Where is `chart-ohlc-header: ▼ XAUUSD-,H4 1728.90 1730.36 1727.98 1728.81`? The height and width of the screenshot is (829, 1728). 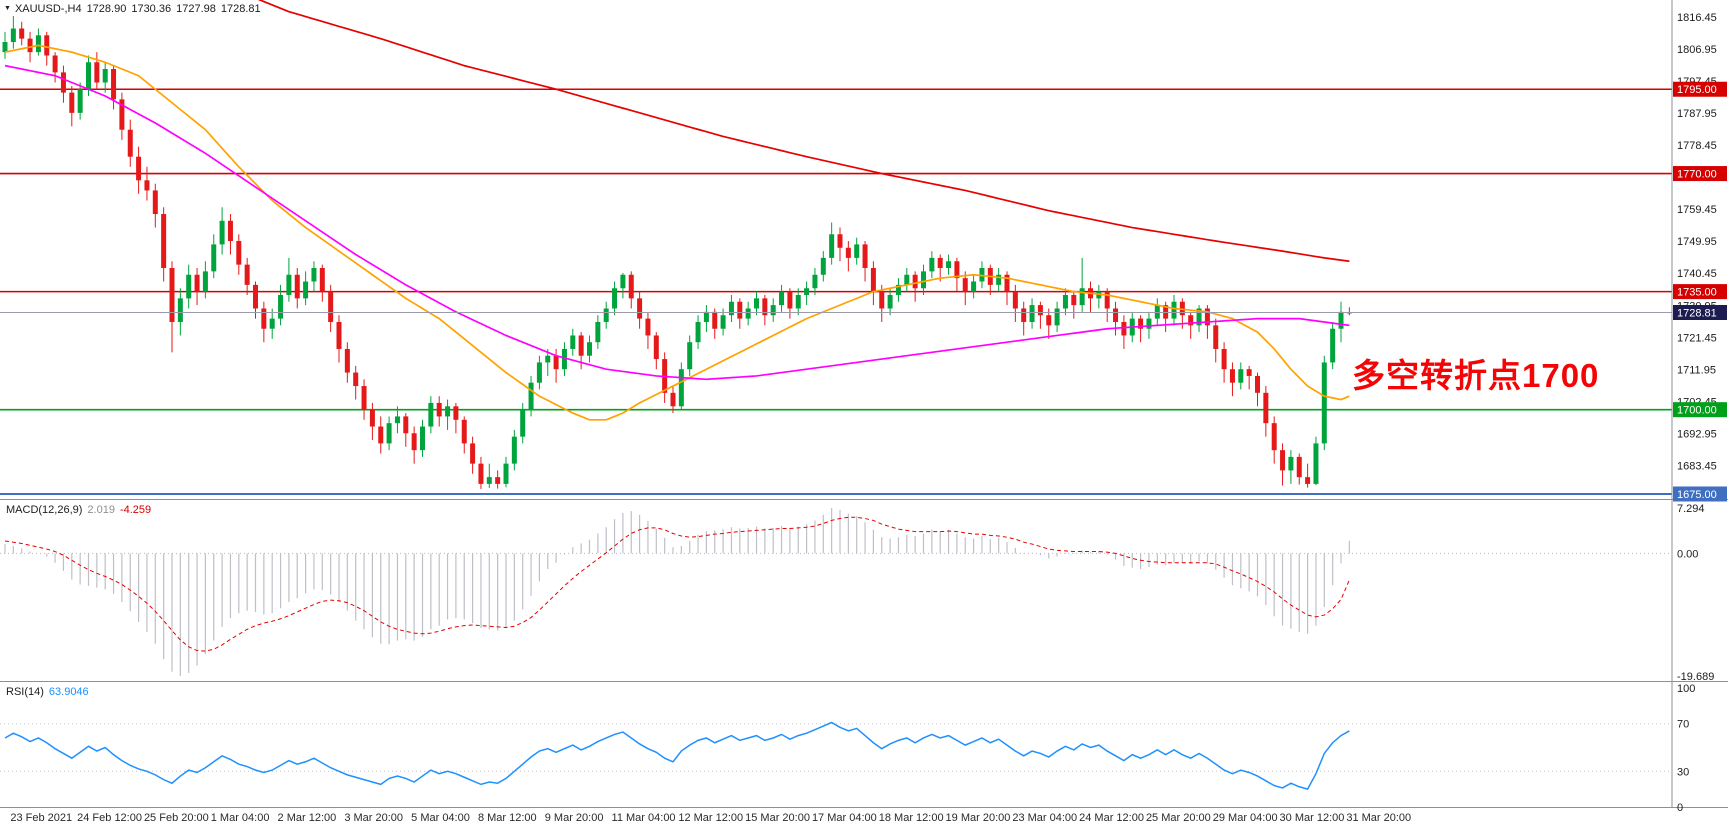 chart-ohlc-header: ▼ XAUUSD-,H4 1728.90 1730.36 1727.98 1728.81 is located at coordinates (132, 9).